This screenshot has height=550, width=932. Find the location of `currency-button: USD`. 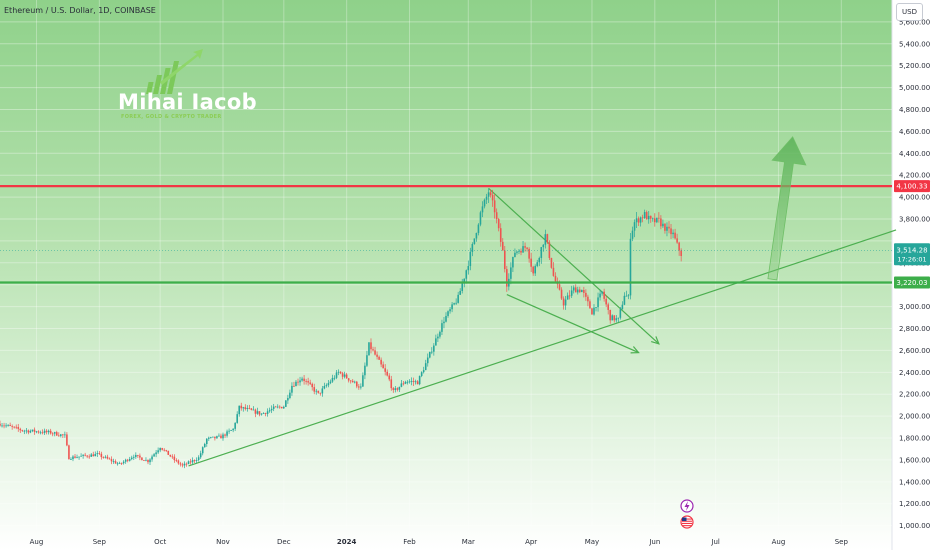

currency-button: USD is located at coordinates (909, 12).